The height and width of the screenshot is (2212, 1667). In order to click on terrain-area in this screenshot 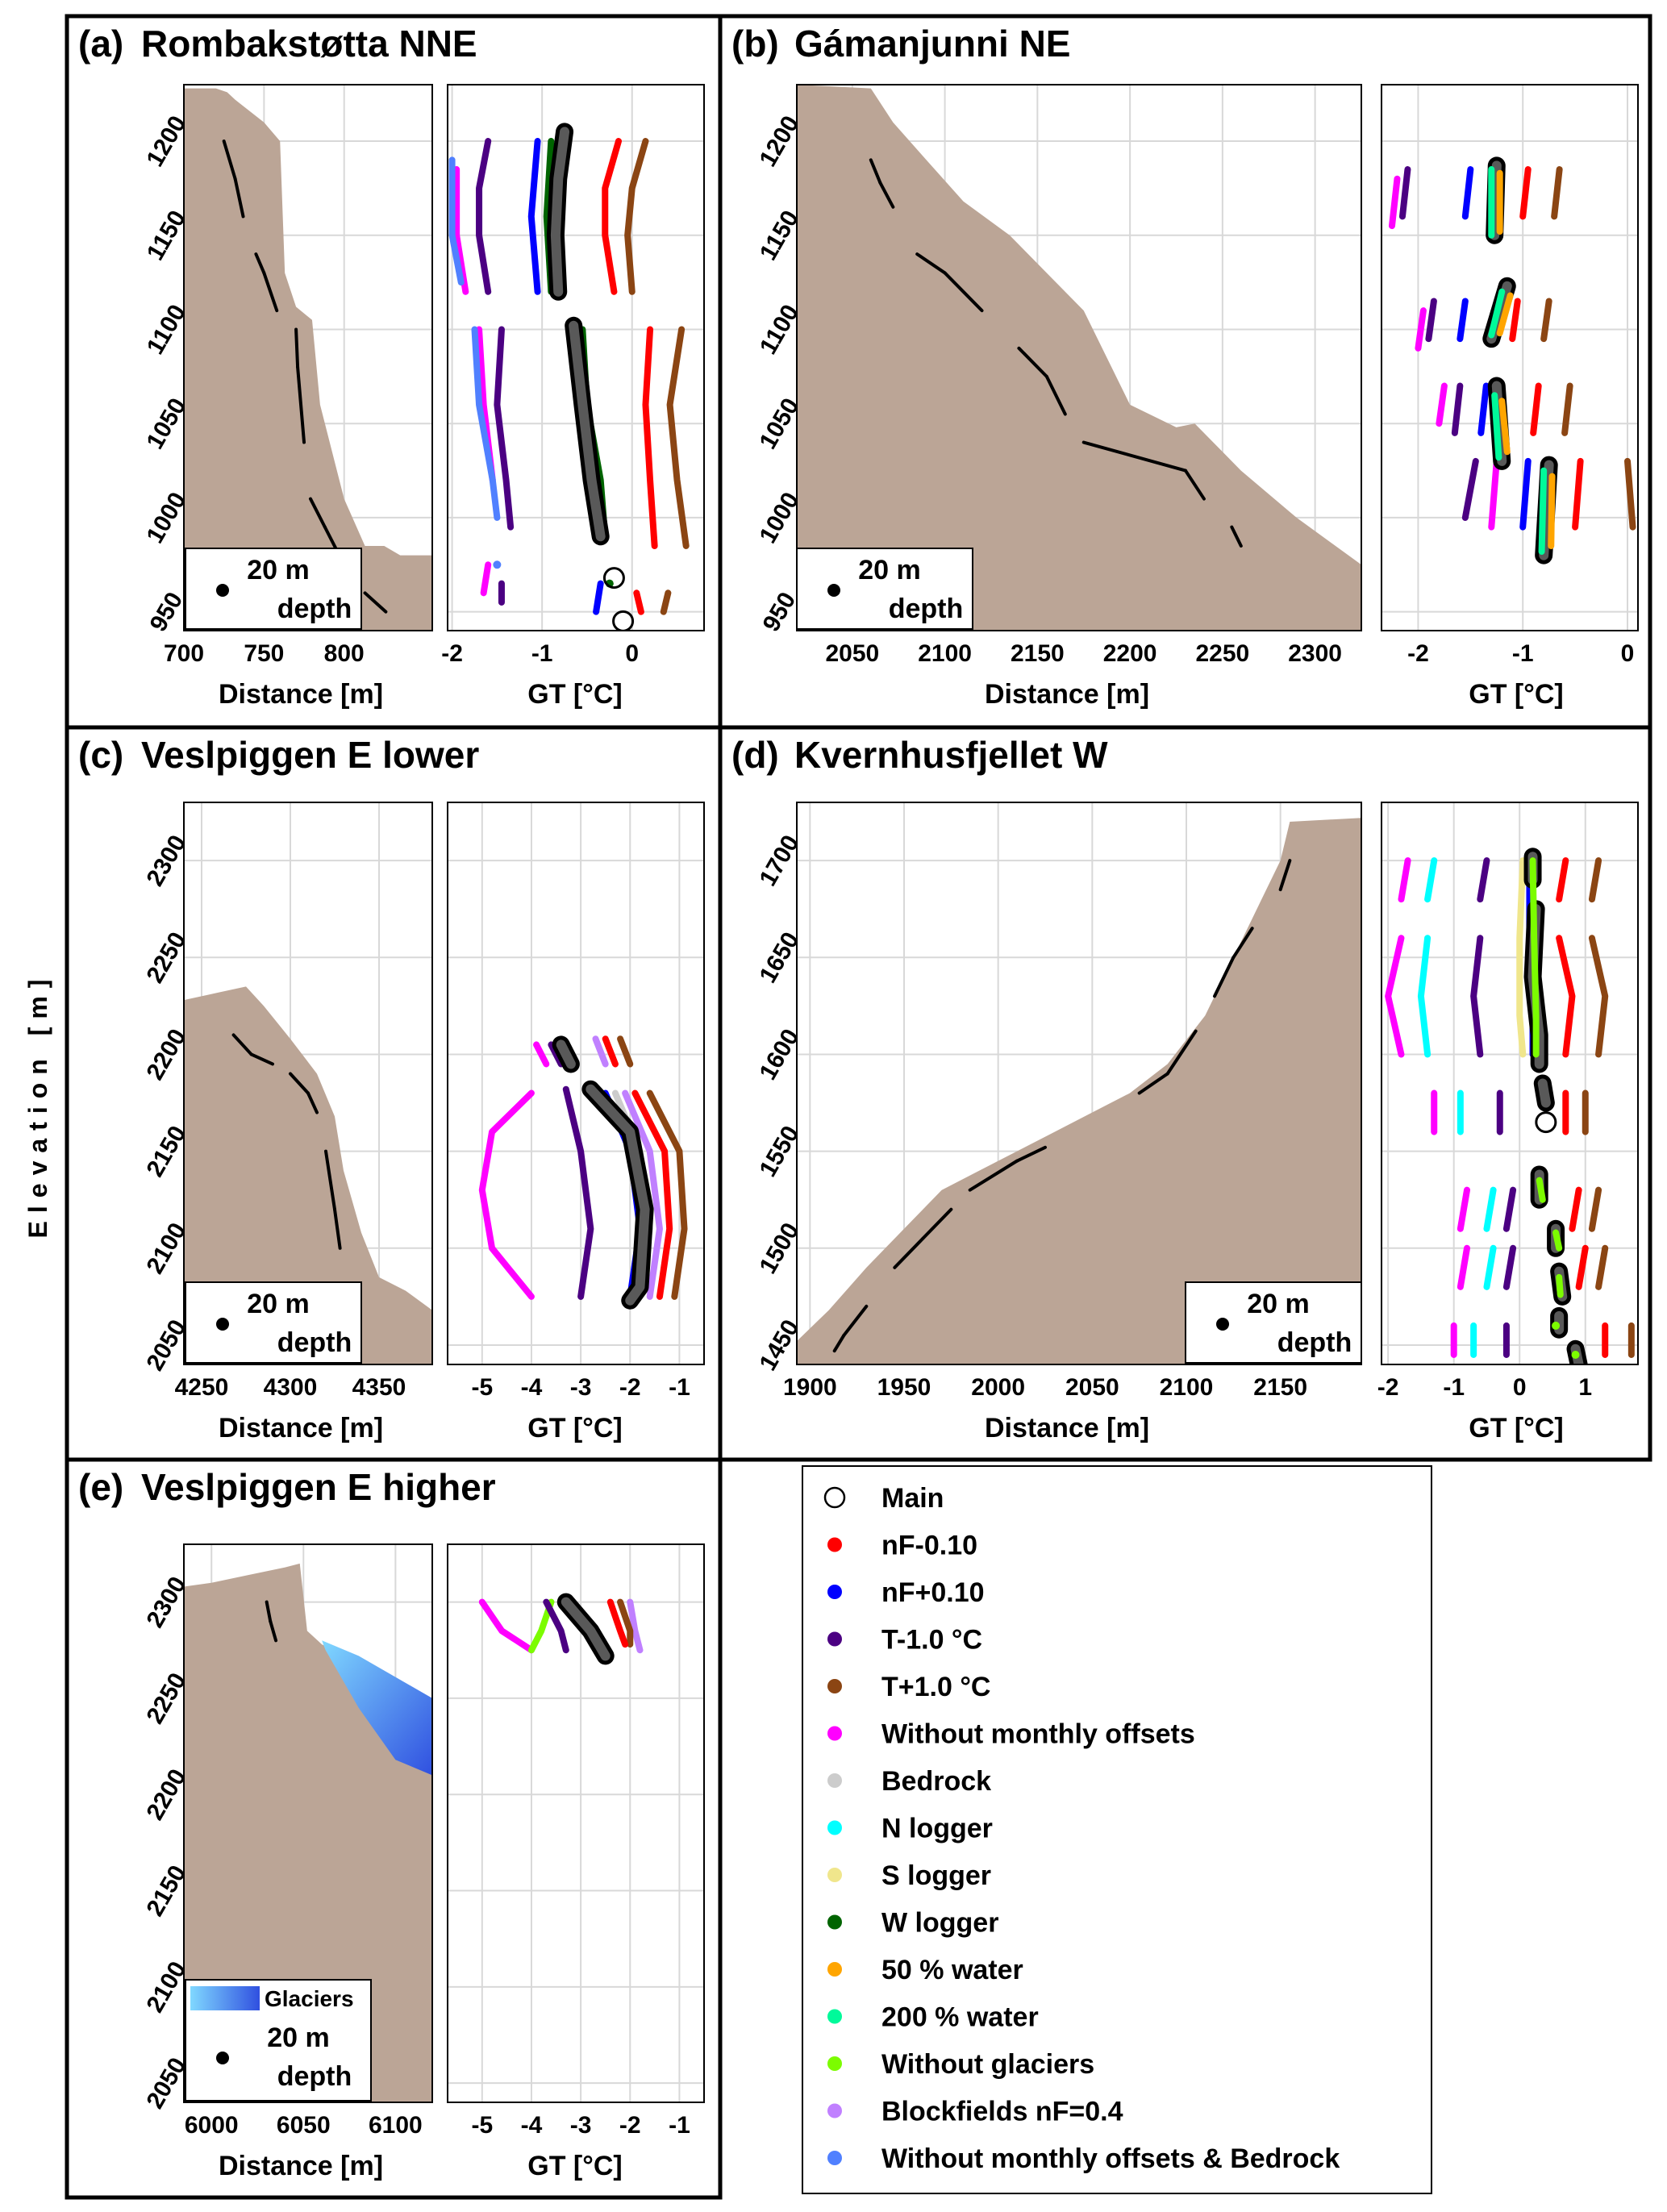, I will do `click(308, 1175)`.